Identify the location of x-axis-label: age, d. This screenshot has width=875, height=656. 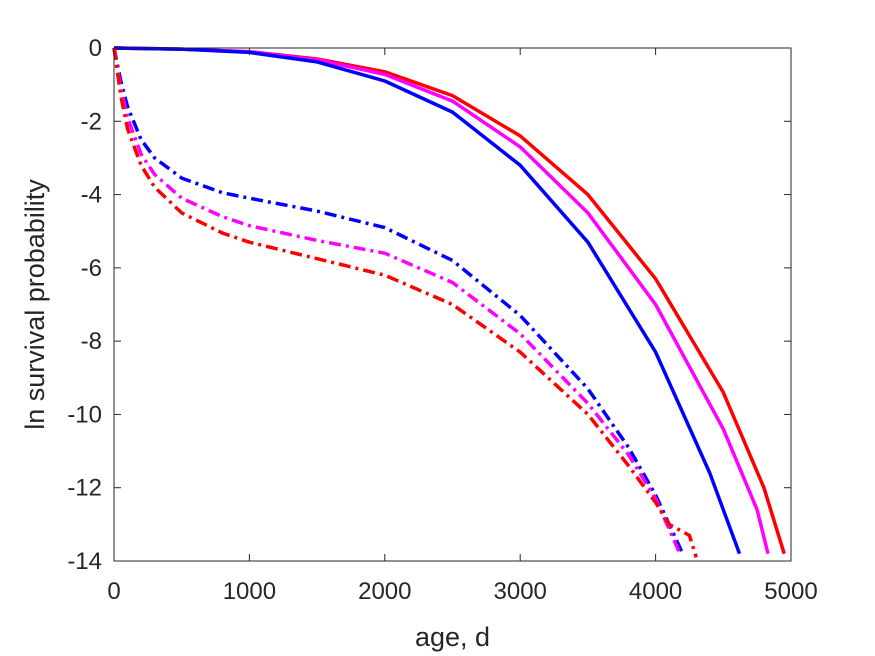
(452, 637).